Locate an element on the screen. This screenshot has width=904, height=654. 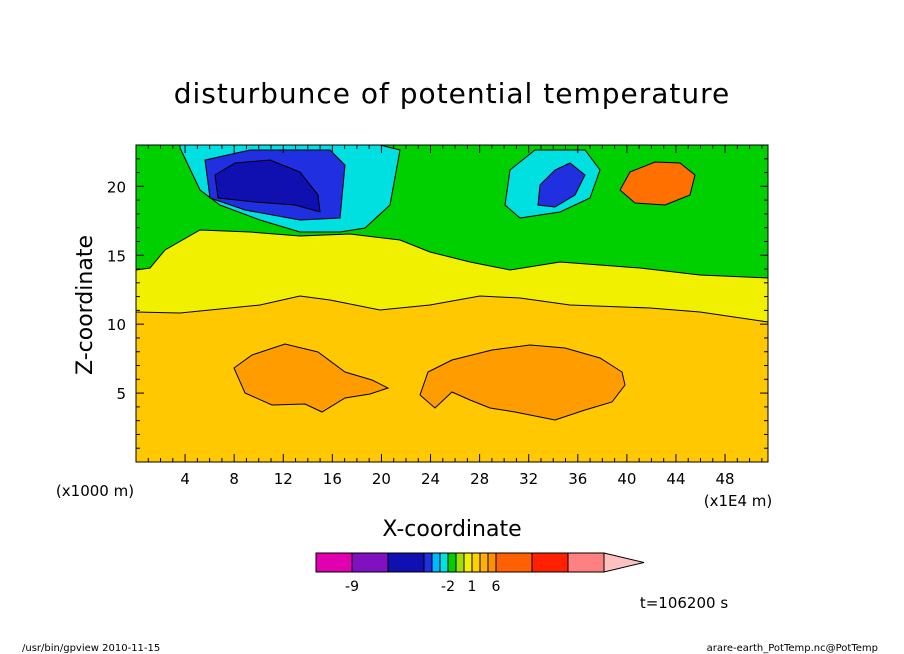
y-tick-label: 5 is located at coordinates (121, 394).